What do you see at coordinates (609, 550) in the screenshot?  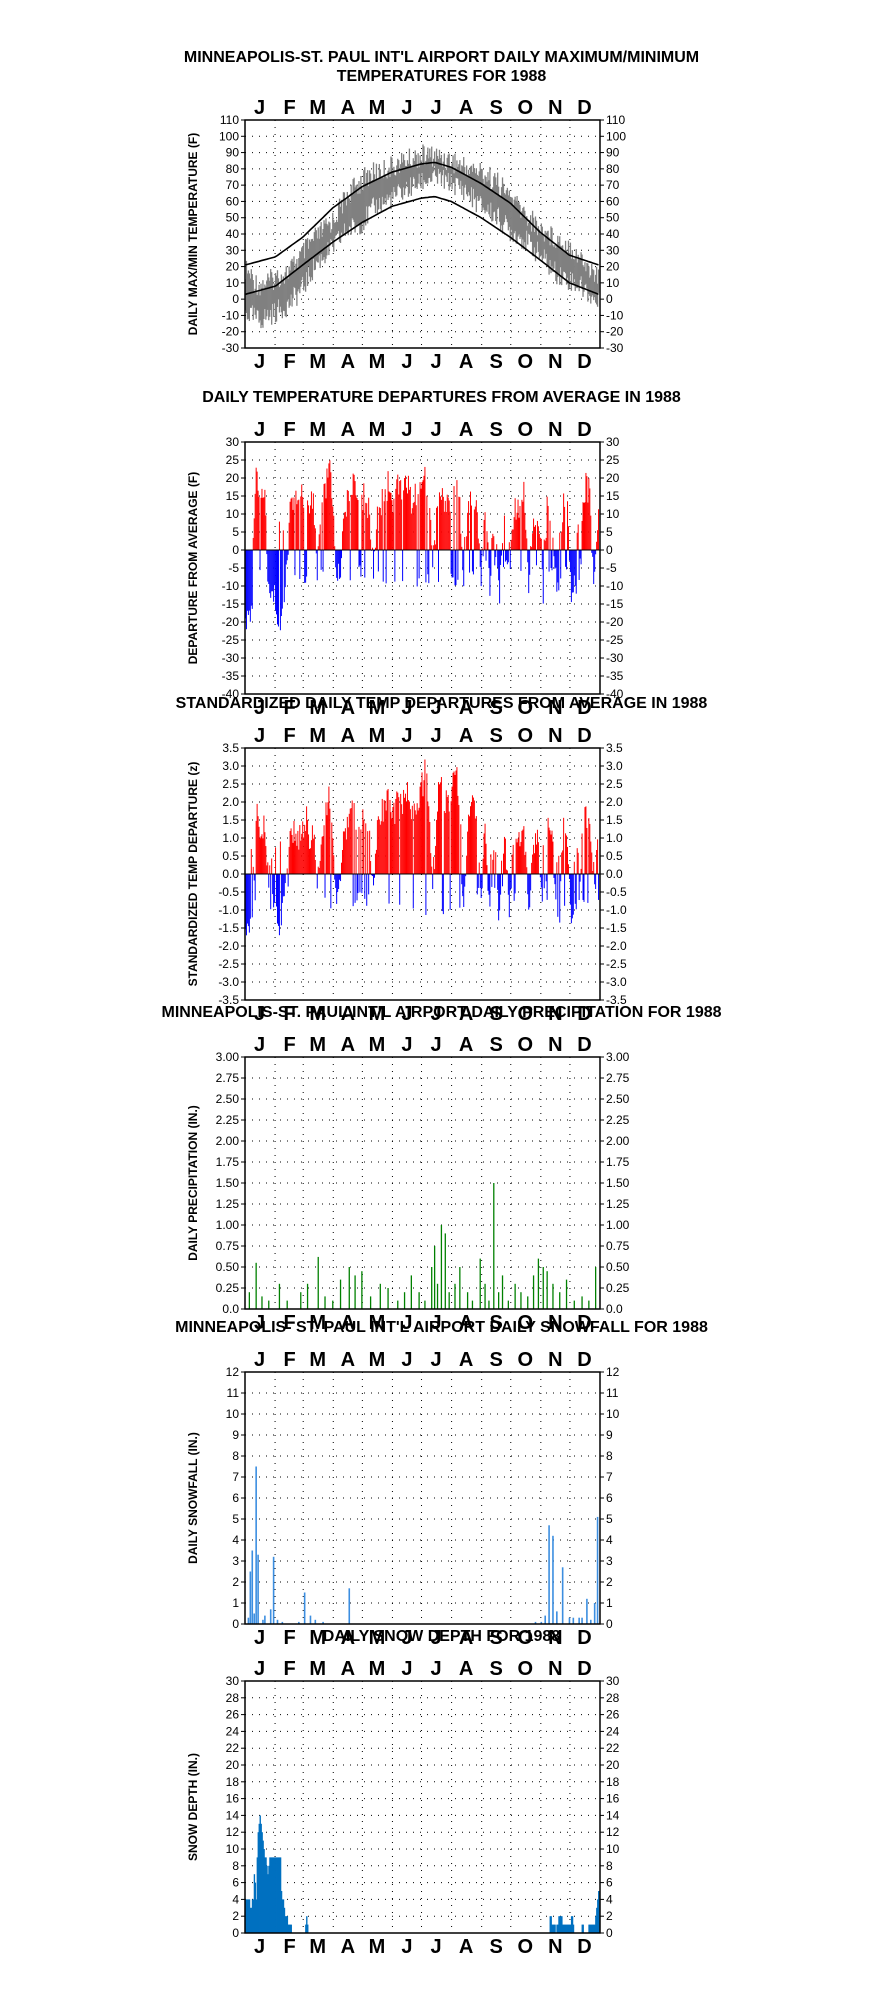 I see `y-tick-label-right: 0` at bounding box center [609, 550].